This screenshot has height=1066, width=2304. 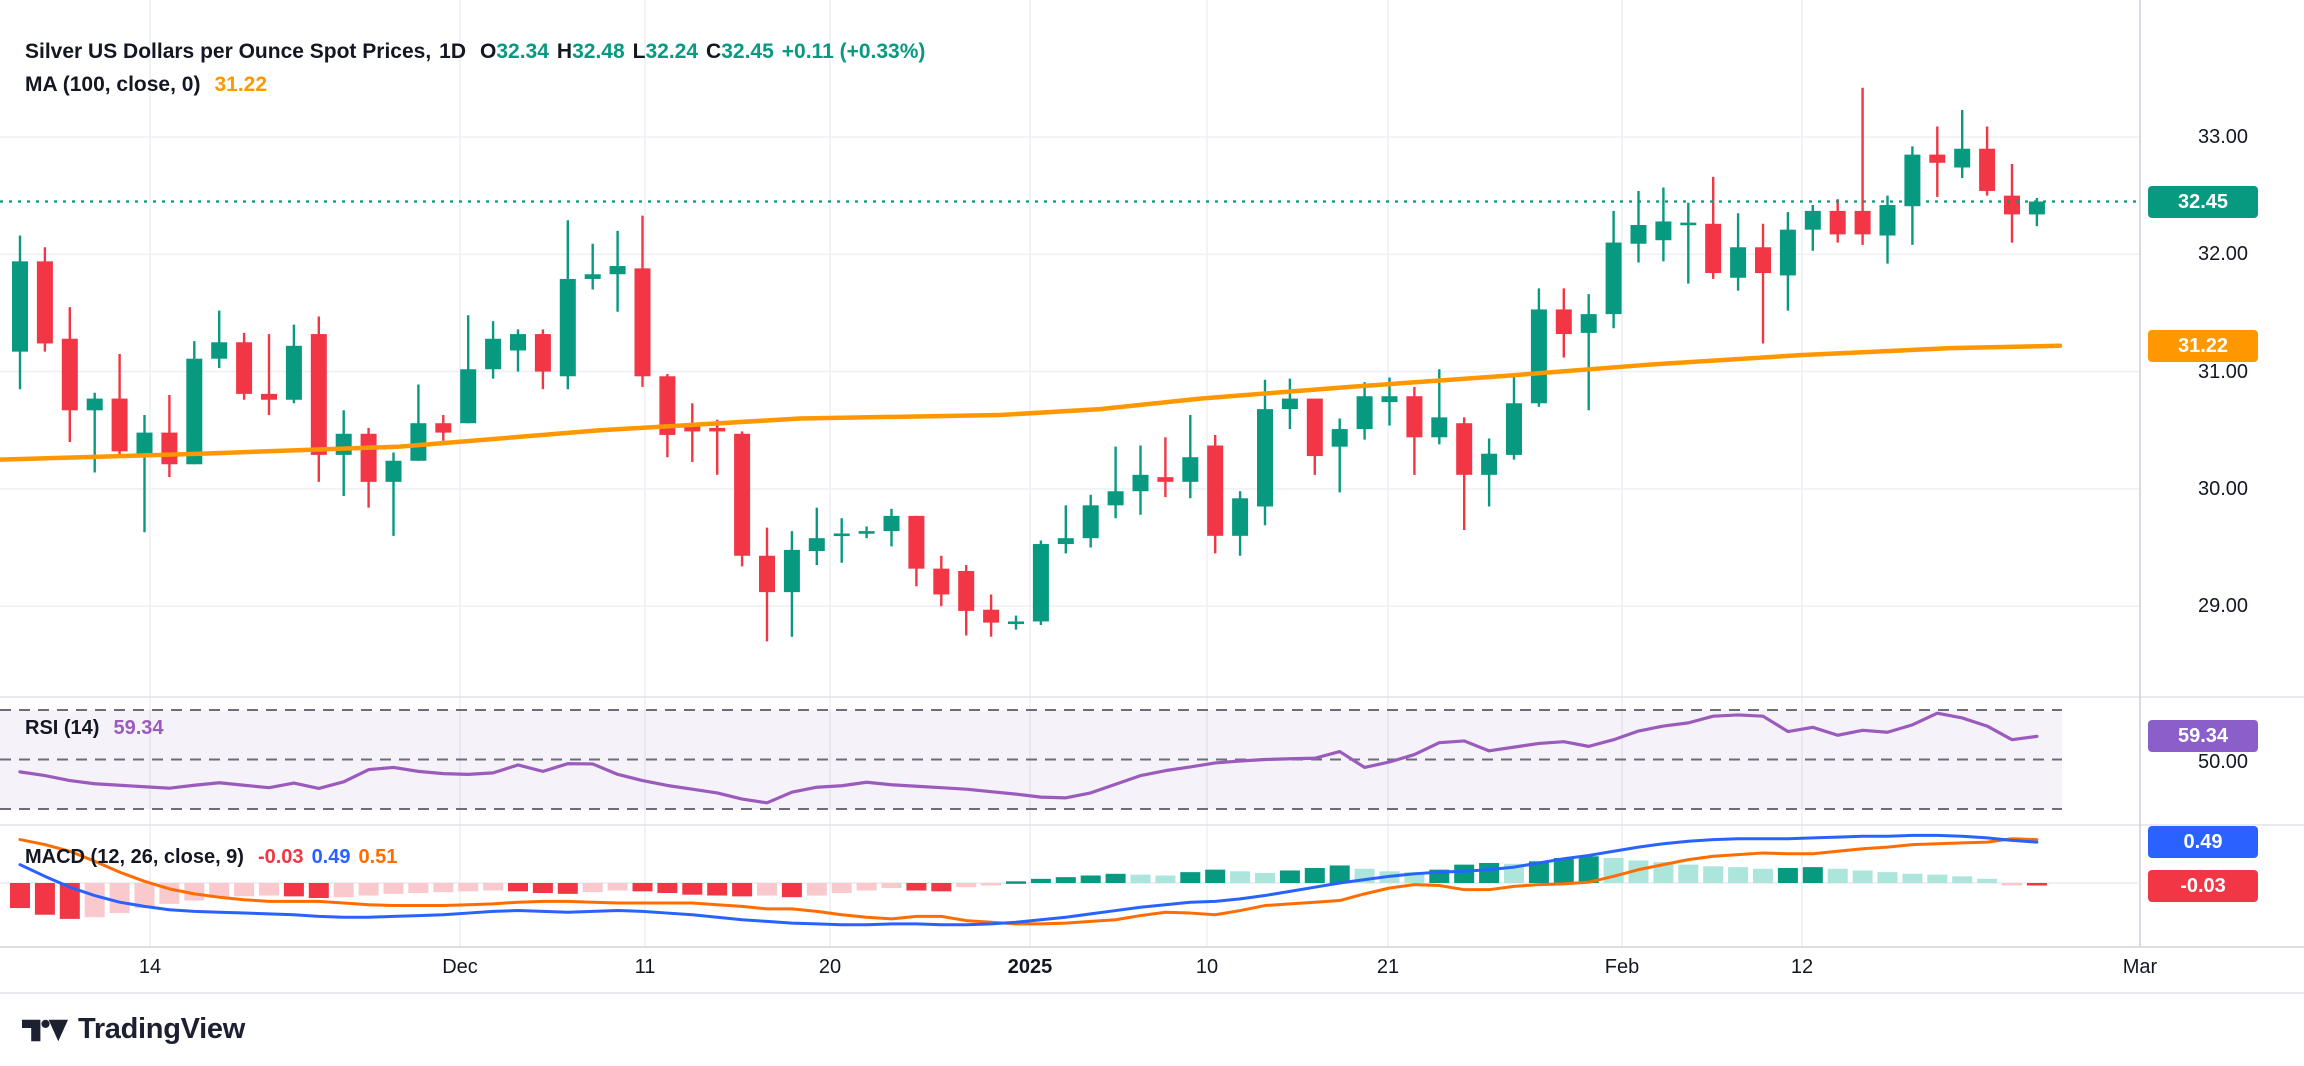 What do you see at coordinates (150, 967) in the screenshot?
I see `time-tick-label: 14` at bounding box center [150, 967].